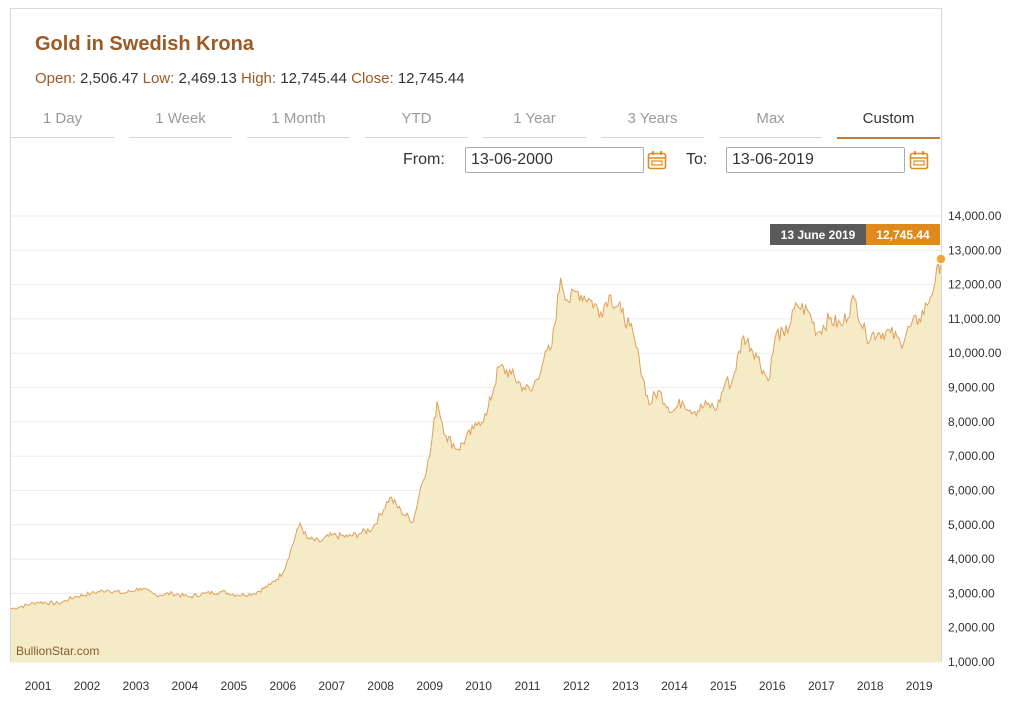 The height and width of the screenshot is (705, 1021). Describe the element at coordinates (234, 686) in the screenshot. I see `x-tick-label: 2005` at that location.